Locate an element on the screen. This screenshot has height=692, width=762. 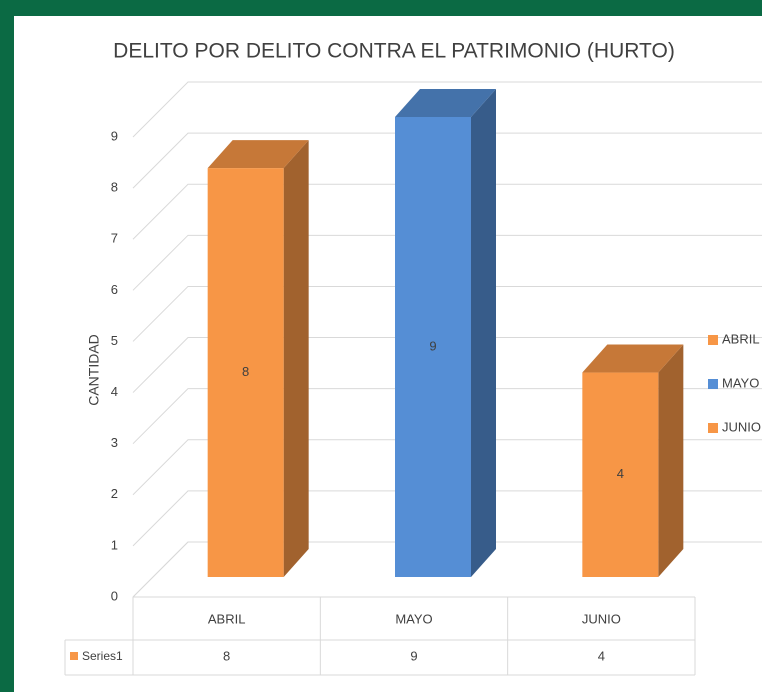
x-tick-label: JUNIO is located at coordinates (601, 618).